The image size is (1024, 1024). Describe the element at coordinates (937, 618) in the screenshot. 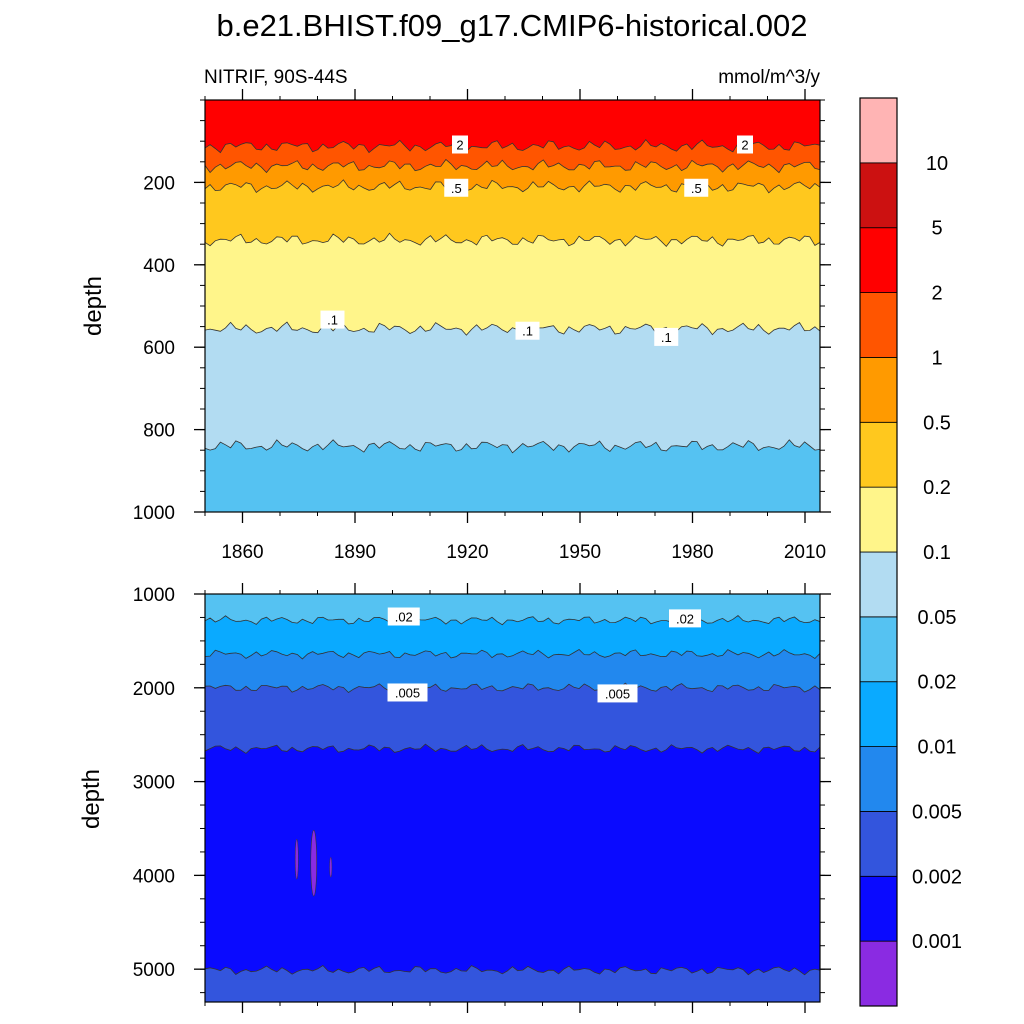

I see `colorbar-label: 0.05` at that location.